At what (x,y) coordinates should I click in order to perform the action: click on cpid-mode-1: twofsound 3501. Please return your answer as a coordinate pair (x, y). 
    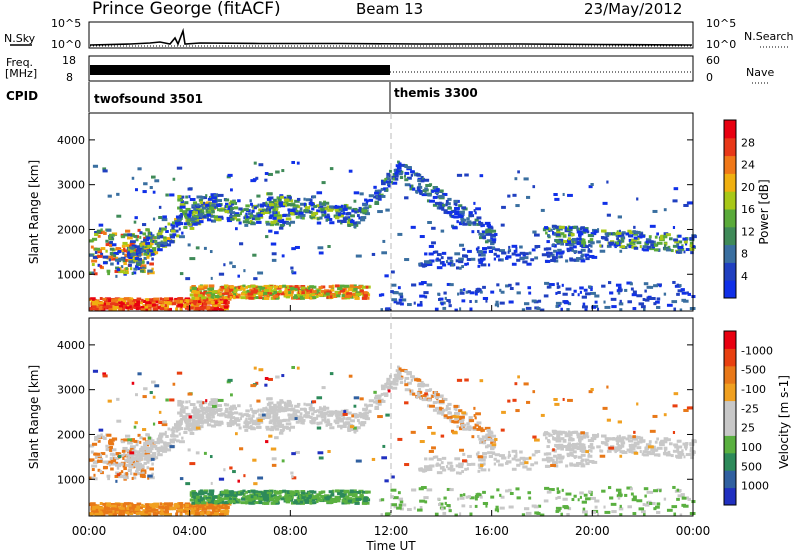
    Looking at the image, I should click on (148, 99).